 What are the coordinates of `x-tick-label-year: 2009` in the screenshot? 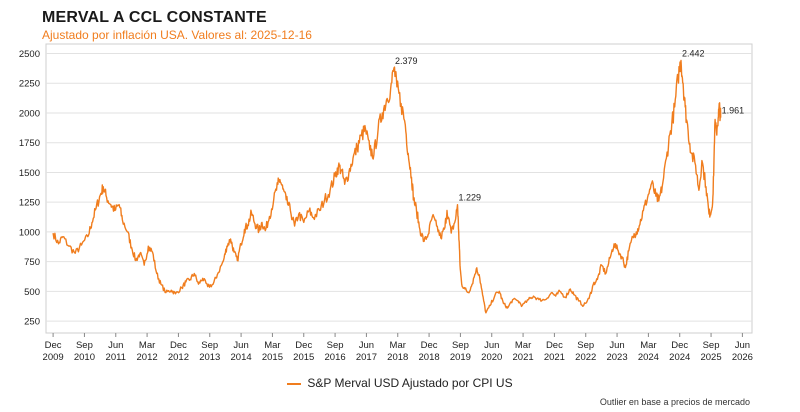 It's located at (53, 357).